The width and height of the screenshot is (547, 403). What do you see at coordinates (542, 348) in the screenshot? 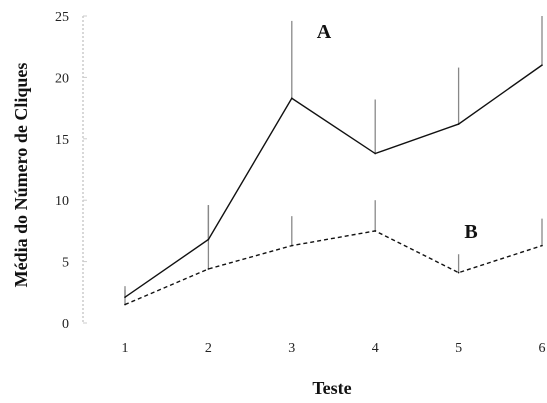
I see `x-tick-label: 6` at bounding box center [542, 348].